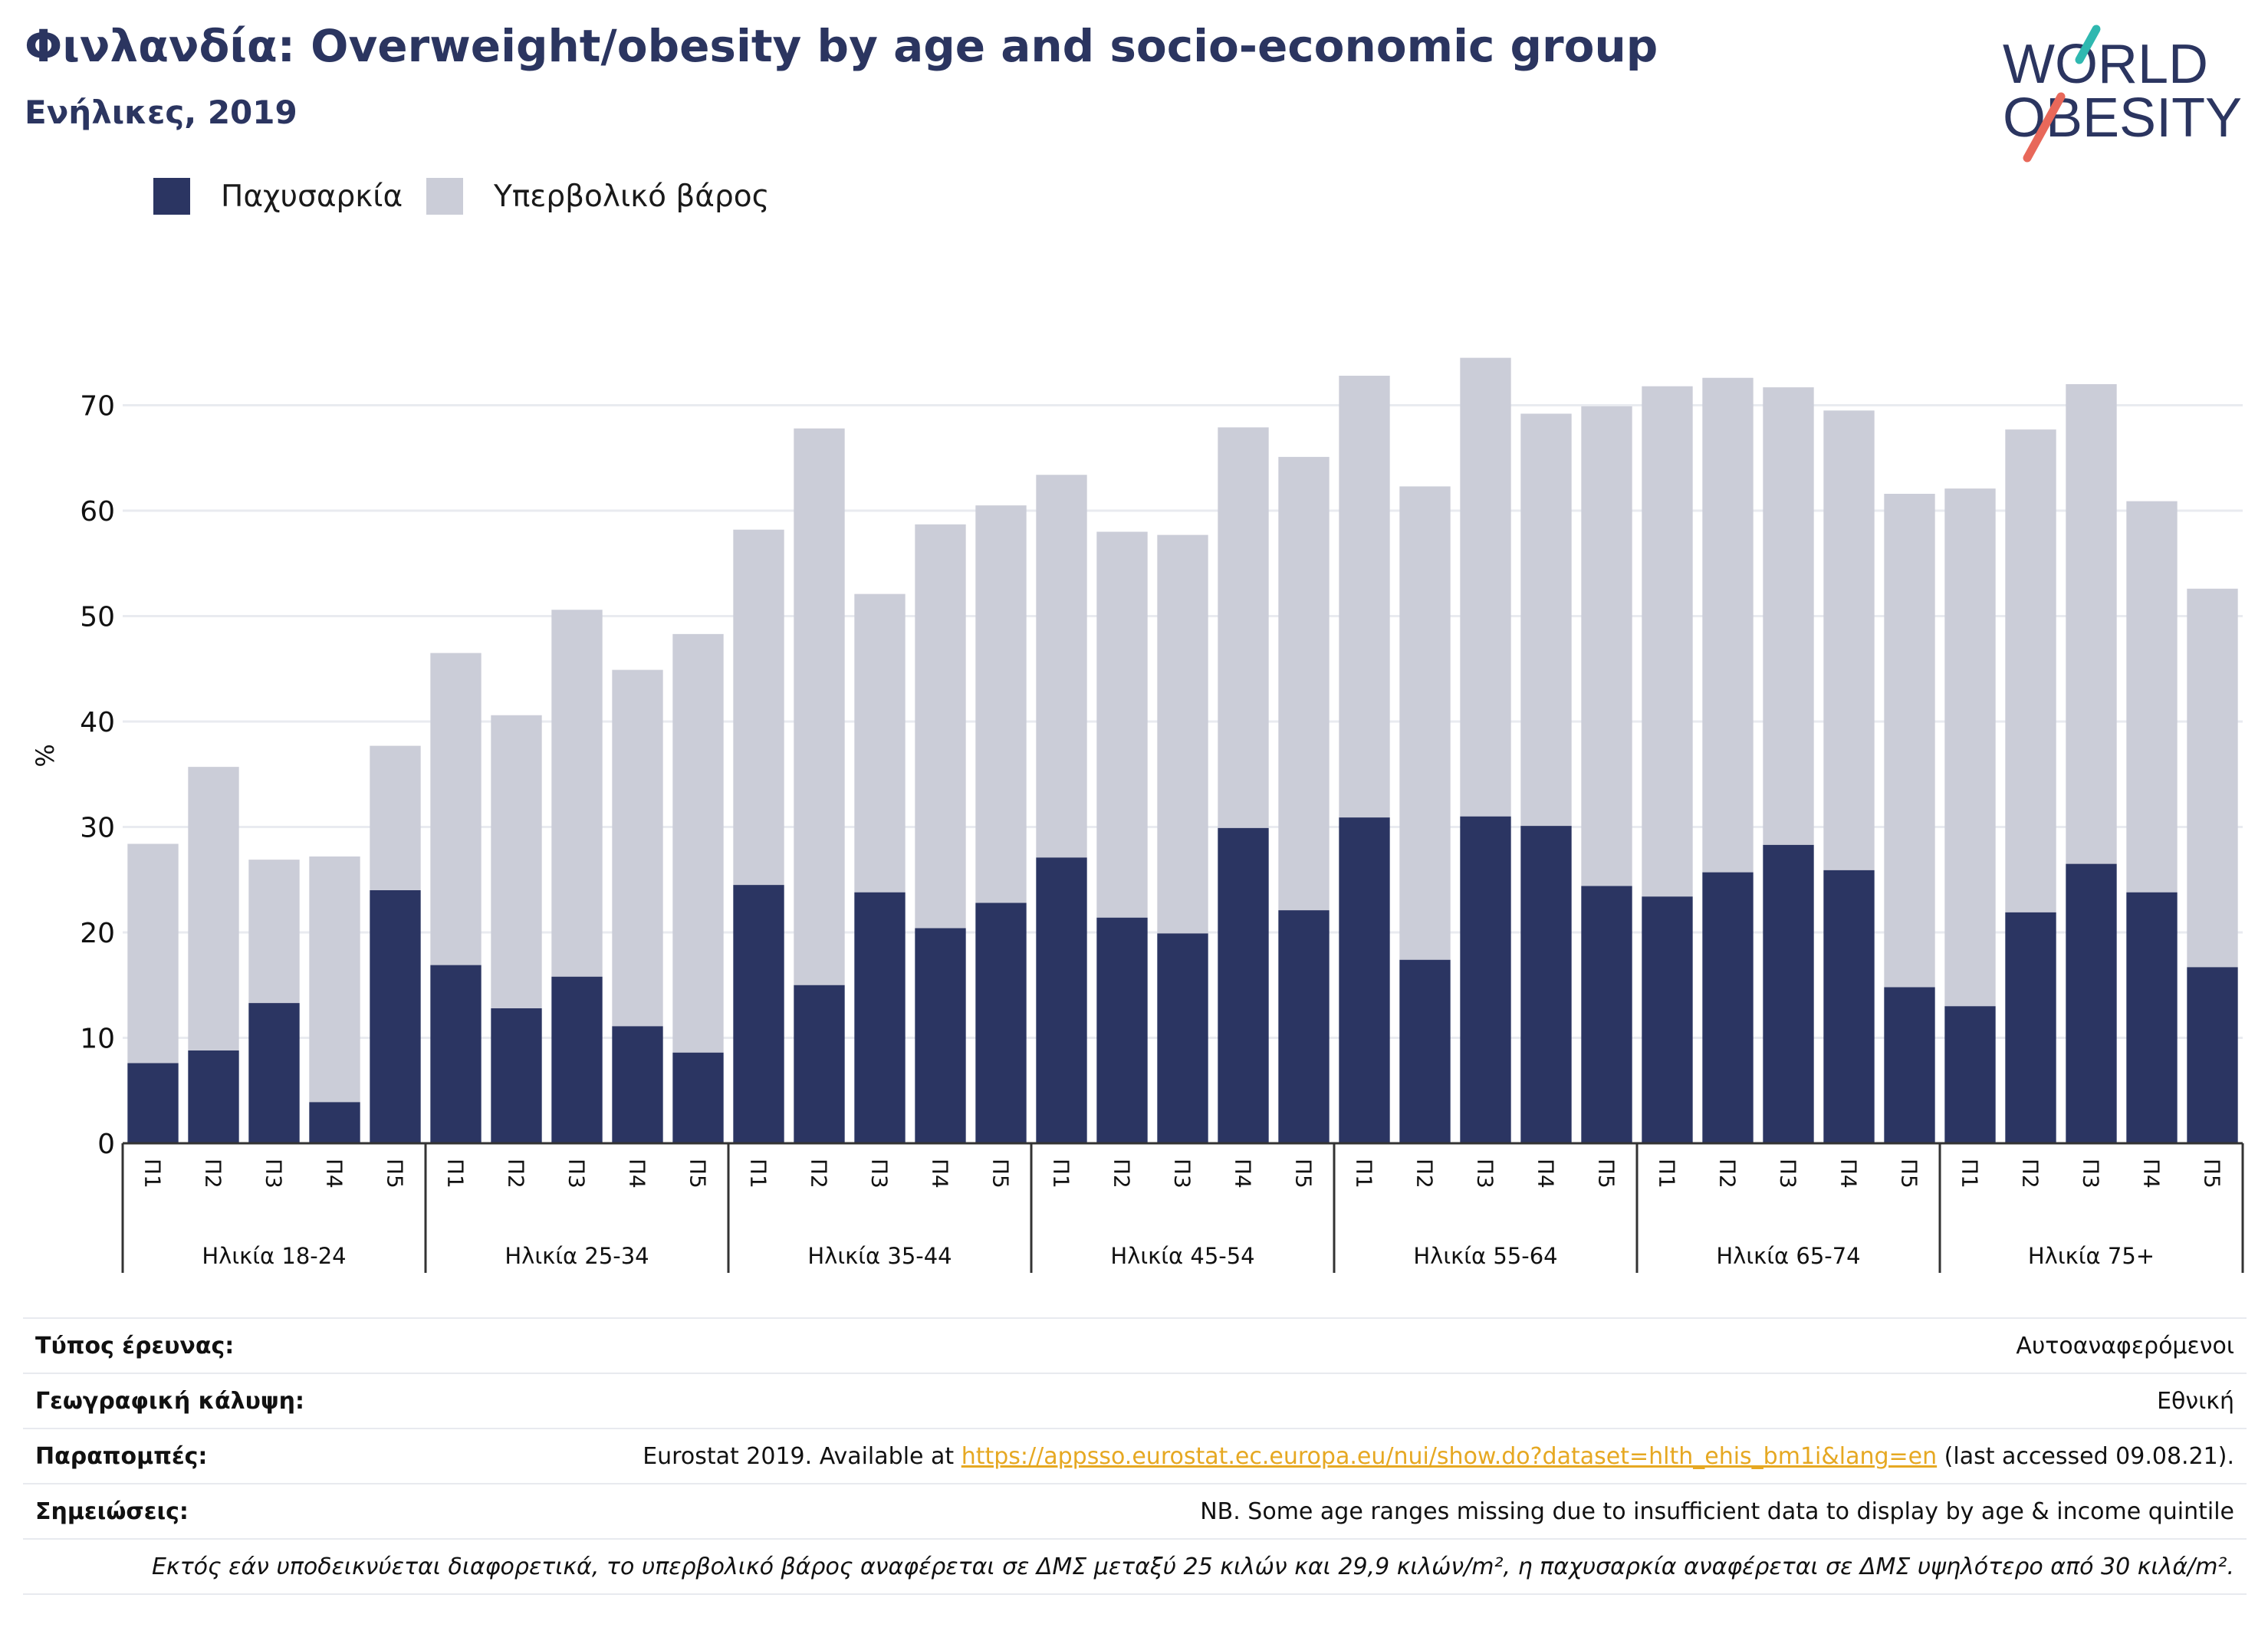 Image resolution: width=2268 pixels, height=1634 pixels. What do you see at coordinates (274, 1256) in the screenshot?
I see `group-label: Ηλικία 18-24` at bounding box center [274, 1256].